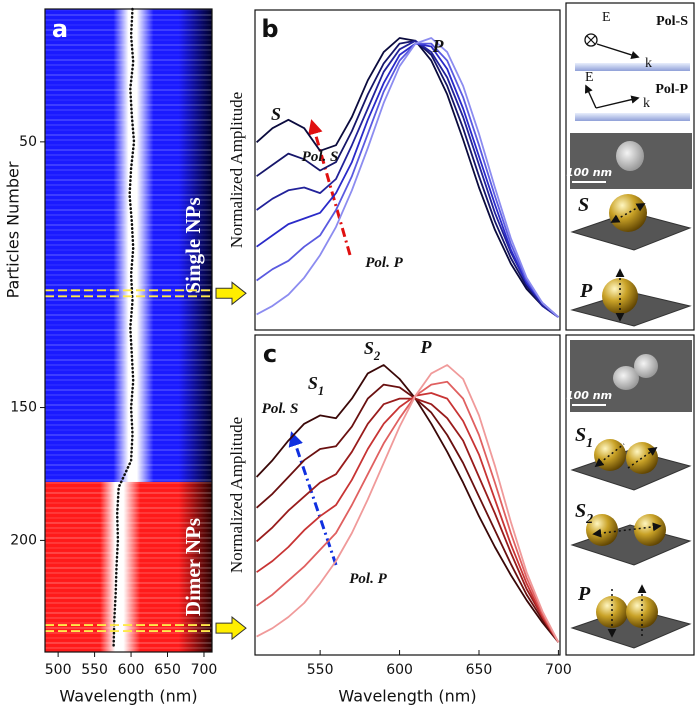 The width and height of the screenshot is (697, 715). What do you see at coordinates (316, 385) in the screenshot?
I see `annotation: S1` at bounding box center [316, 385].